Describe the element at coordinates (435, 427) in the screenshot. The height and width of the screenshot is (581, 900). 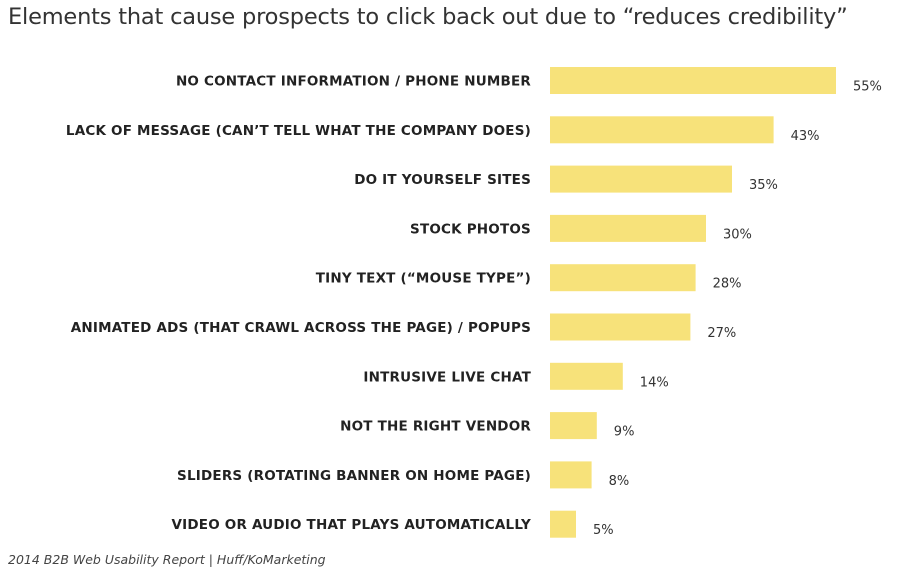
I see `category-label: NOT THE RIGHT VENDOR` at that location.